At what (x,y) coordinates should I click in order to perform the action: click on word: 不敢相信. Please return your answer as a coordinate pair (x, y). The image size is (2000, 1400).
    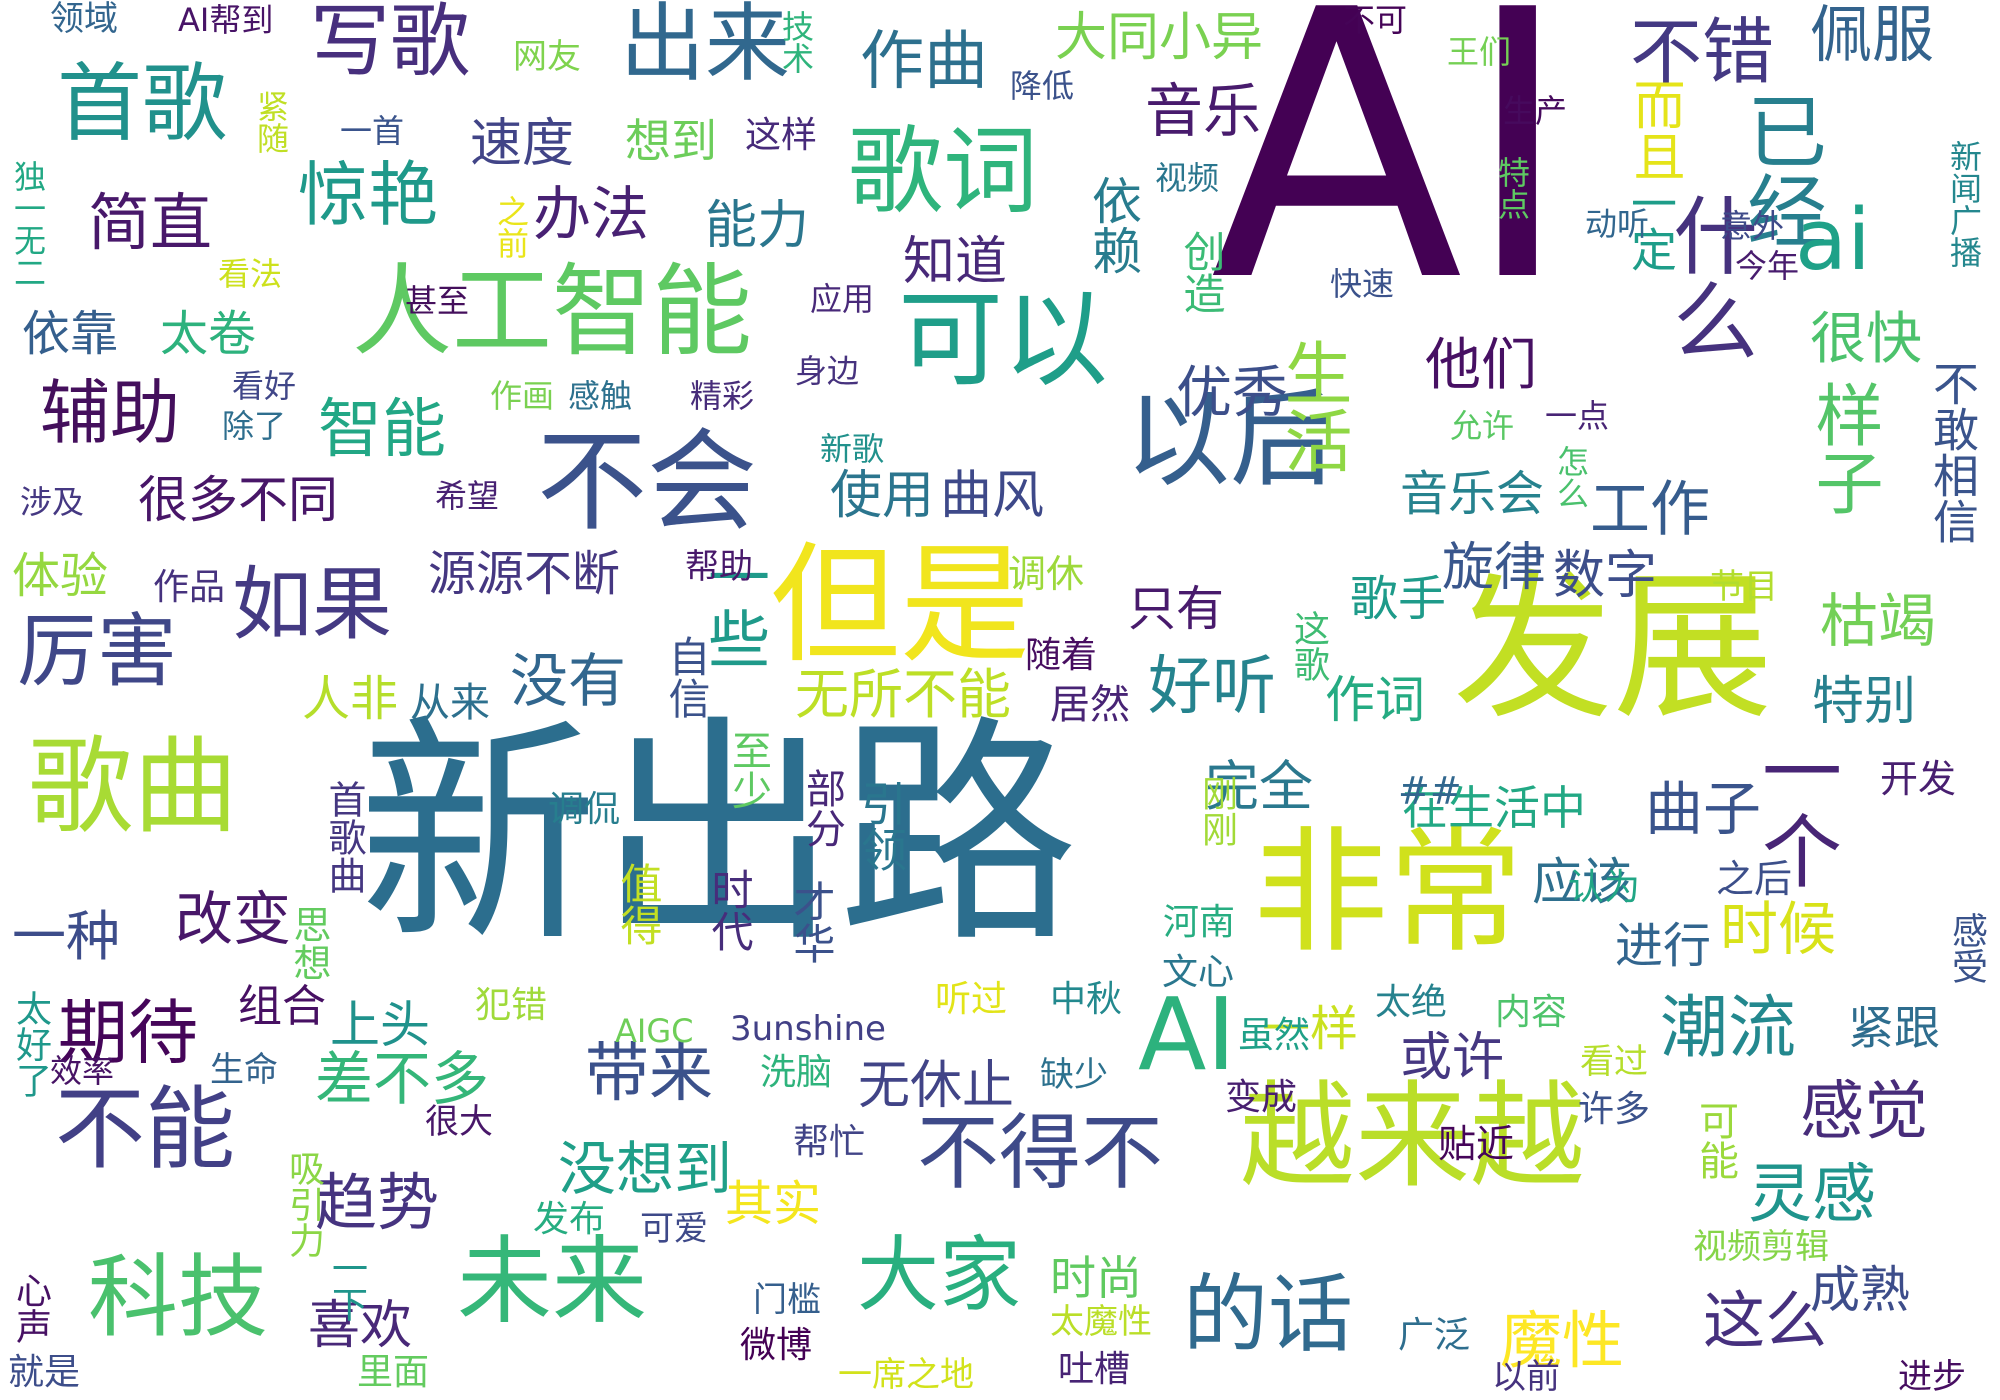
    Looking at the image, I should click on (1953, 452).